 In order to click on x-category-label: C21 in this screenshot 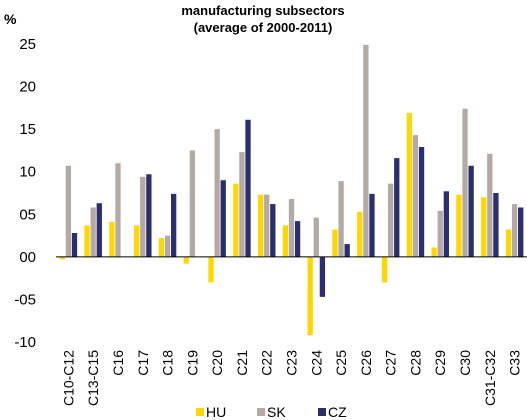, I will do `click(242, 363)`.